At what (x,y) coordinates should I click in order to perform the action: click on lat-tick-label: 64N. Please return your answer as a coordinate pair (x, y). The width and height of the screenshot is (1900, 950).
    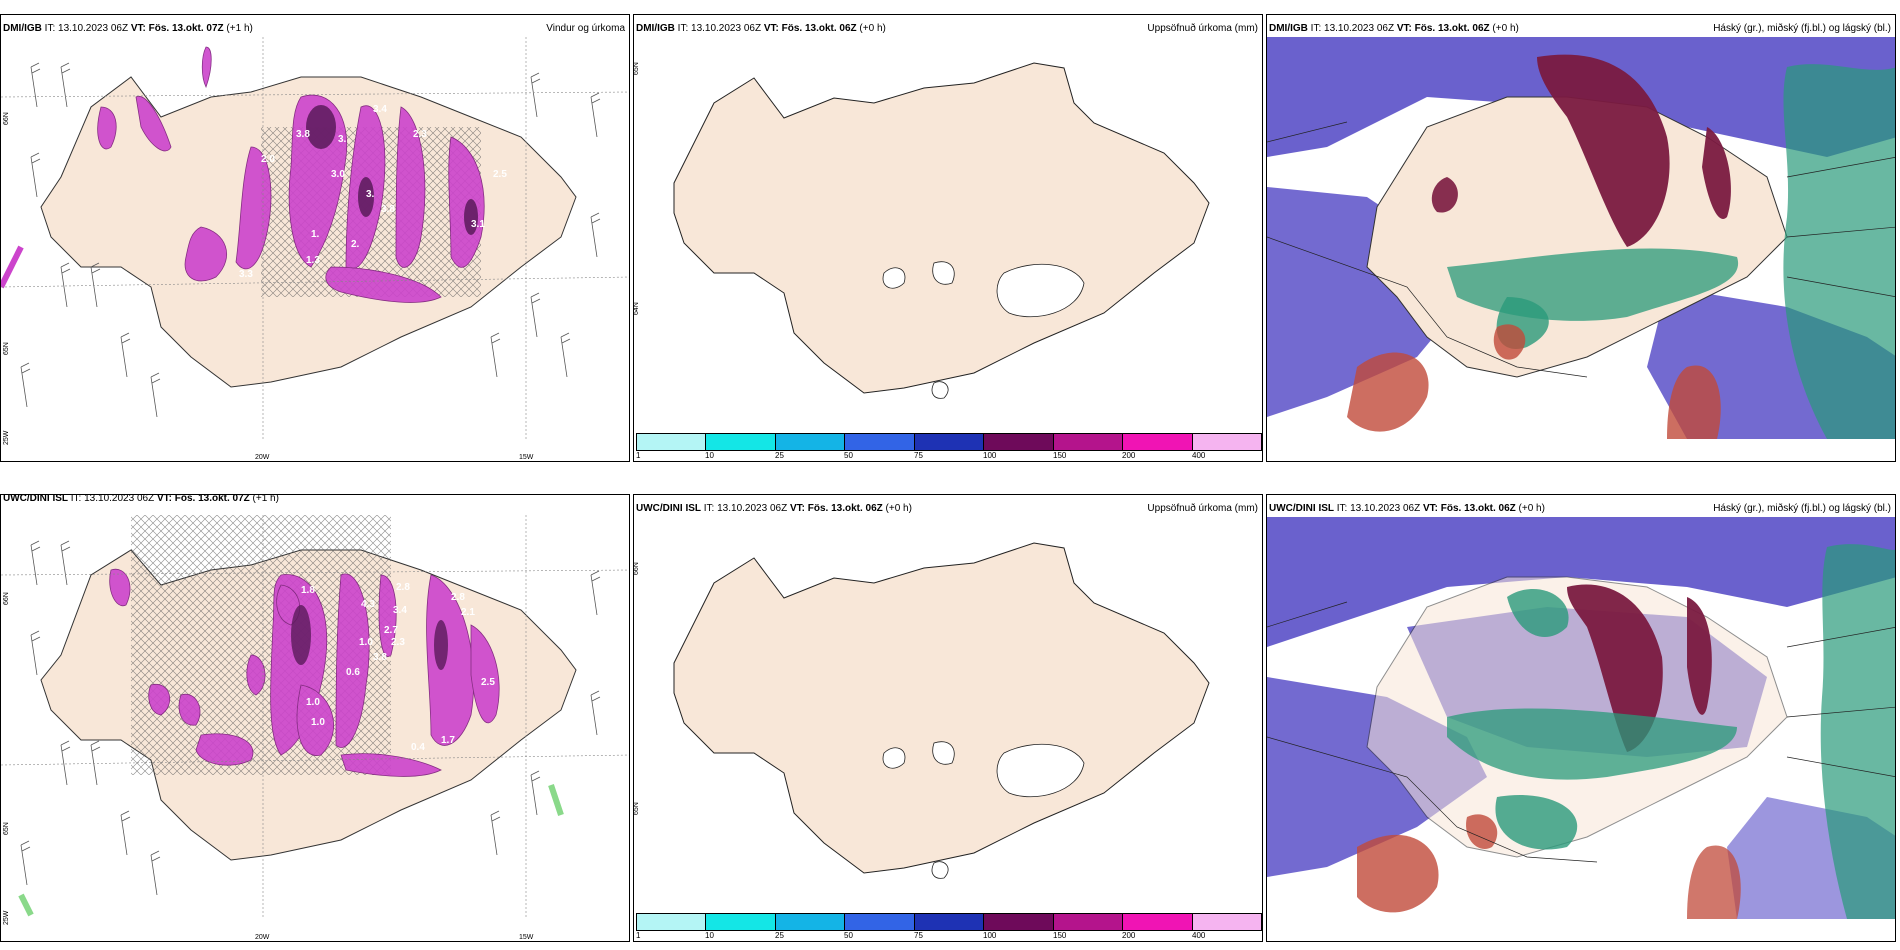
    Looking at the image, I should click on (636, 308).